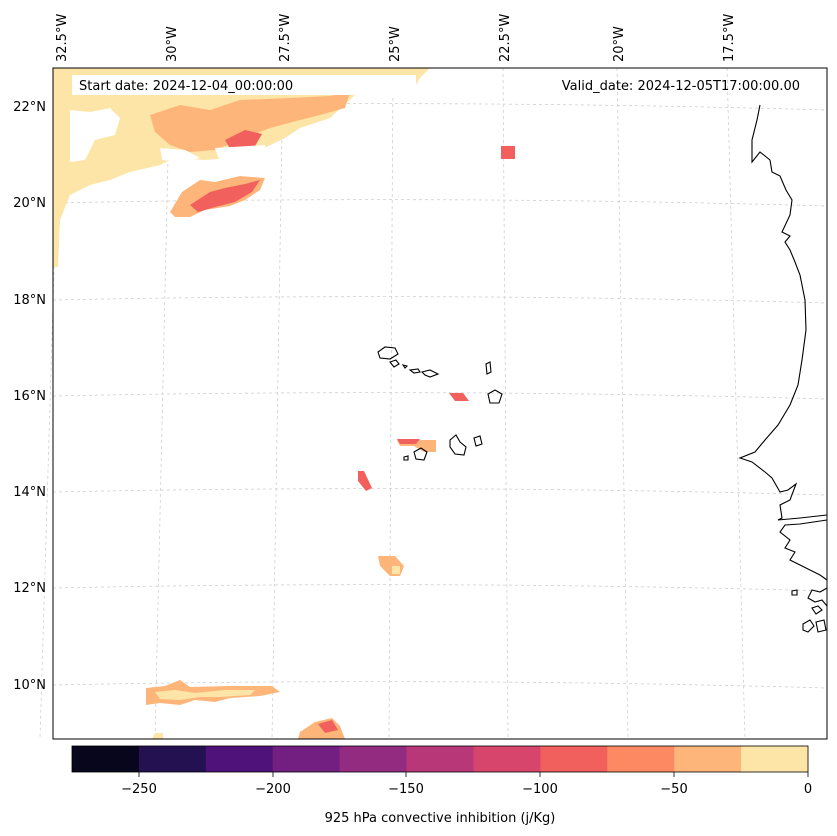 This screenshot has height=836, width=837. I want to click on lat-label: 16°N, so click(29, 396).